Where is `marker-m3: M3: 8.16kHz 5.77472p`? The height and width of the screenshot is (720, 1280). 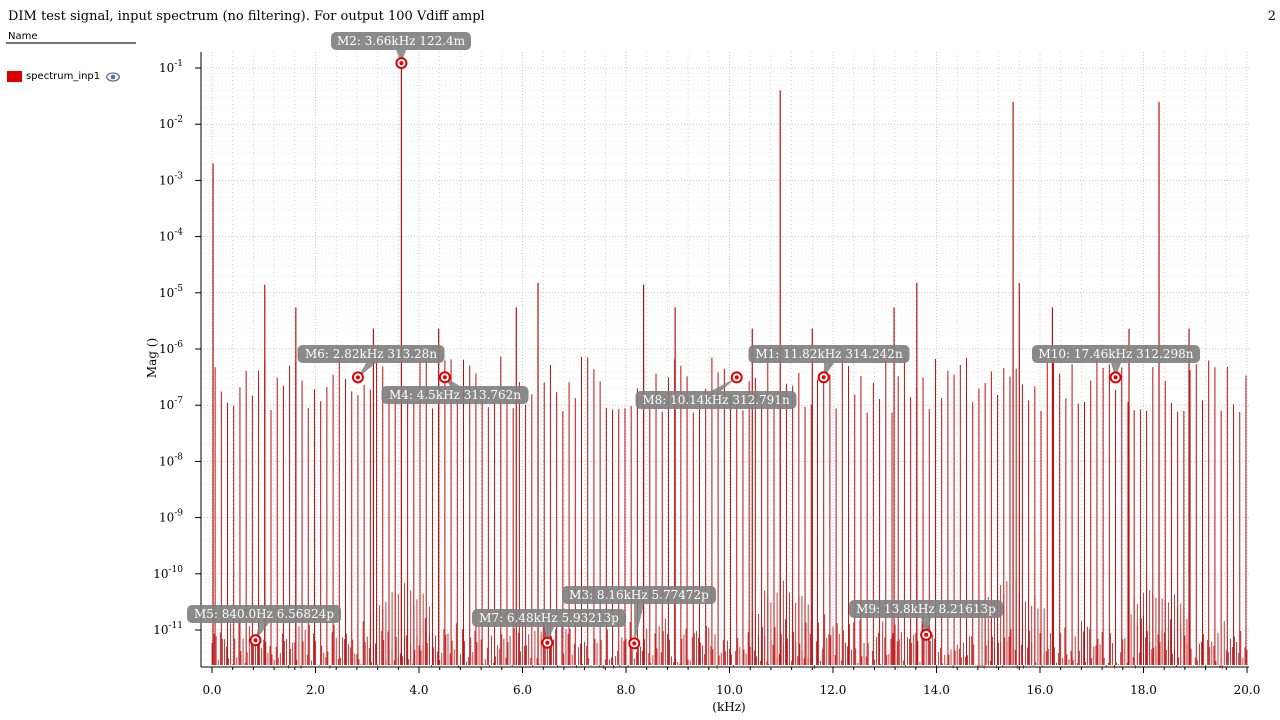 marker-m3: M3: 8.16kHz 5.77472p is located at coordinates (639, 618).